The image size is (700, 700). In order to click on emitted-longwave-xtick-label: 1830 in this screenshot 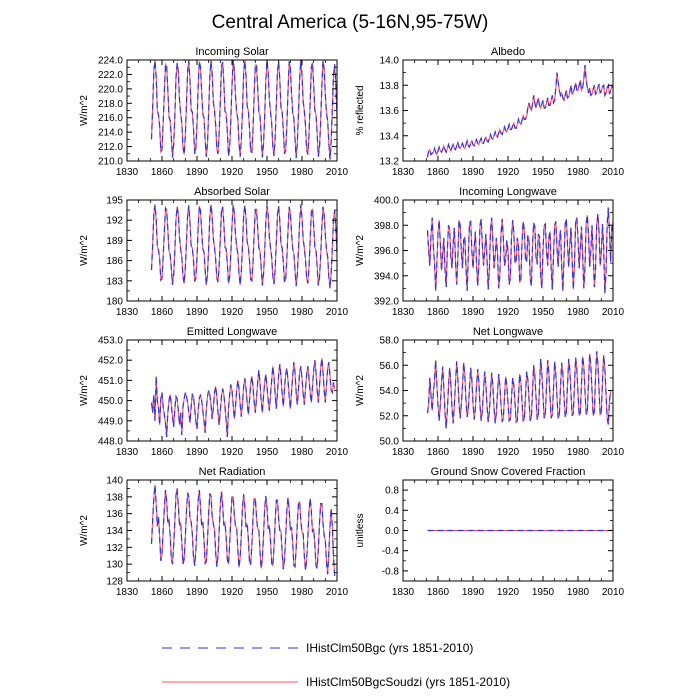, I will do `click(127, 452)`.